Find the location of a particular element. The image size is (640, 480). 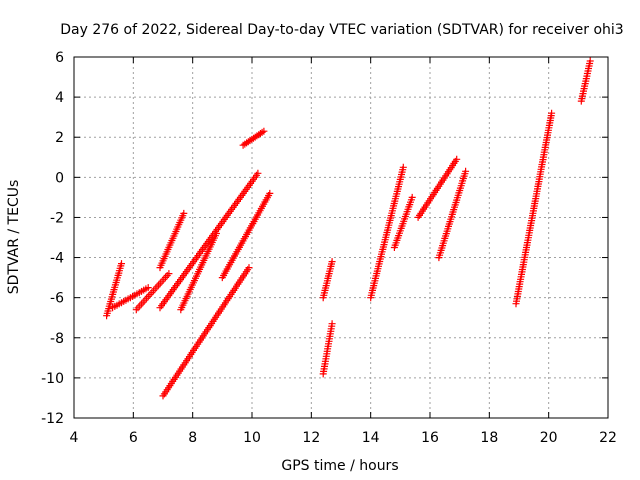

series-s15 is located at coordinates (452, 214).